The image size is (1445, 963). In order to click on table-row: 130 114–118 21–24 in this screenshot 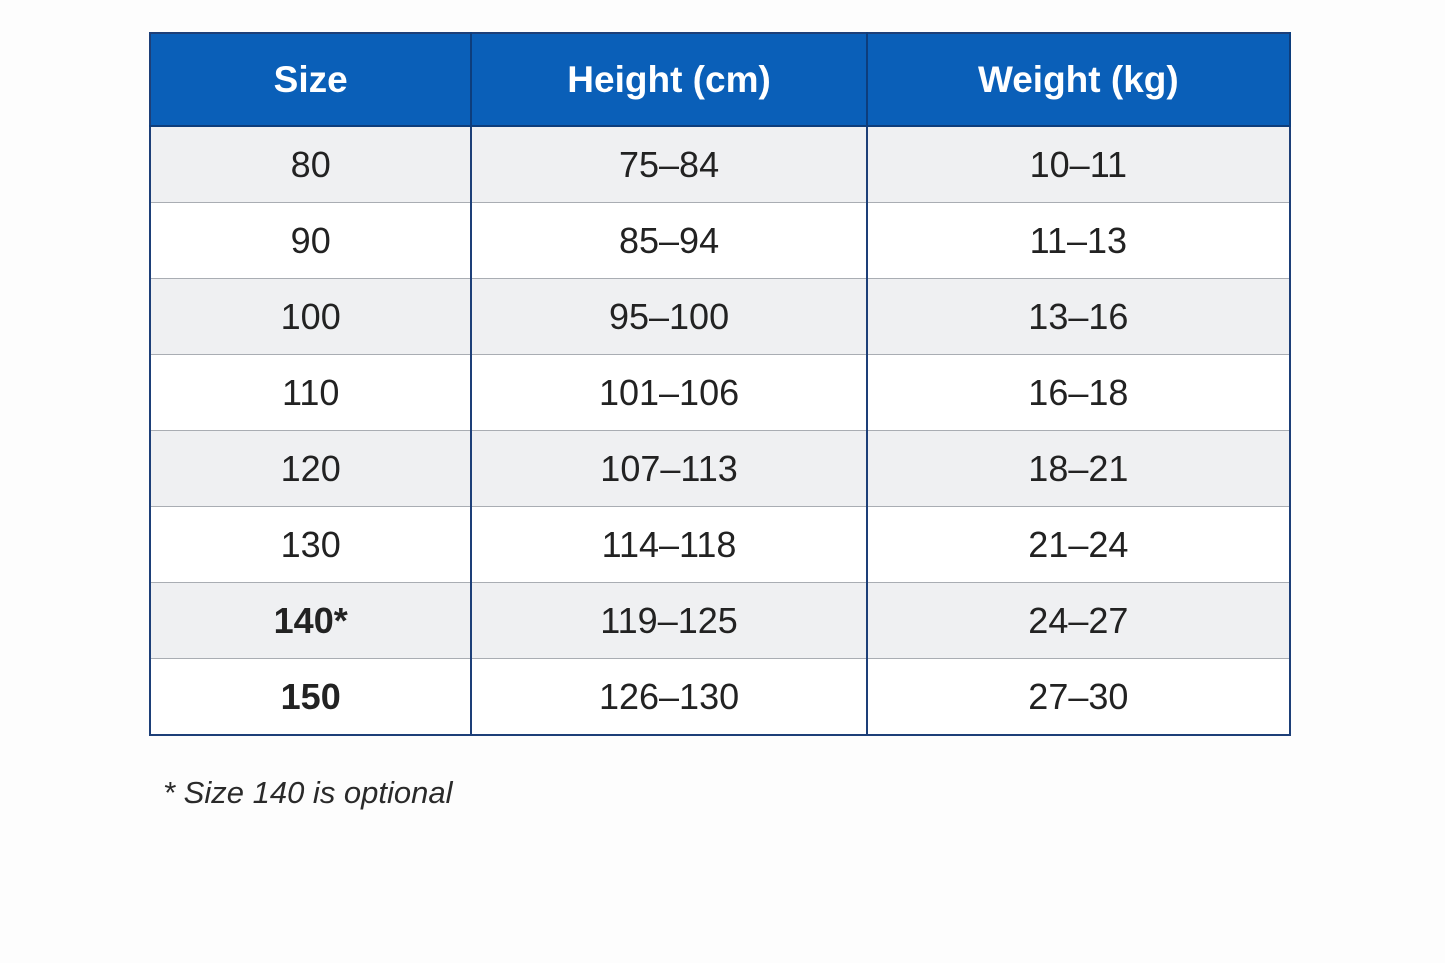, I will do `click(721, 544)`.